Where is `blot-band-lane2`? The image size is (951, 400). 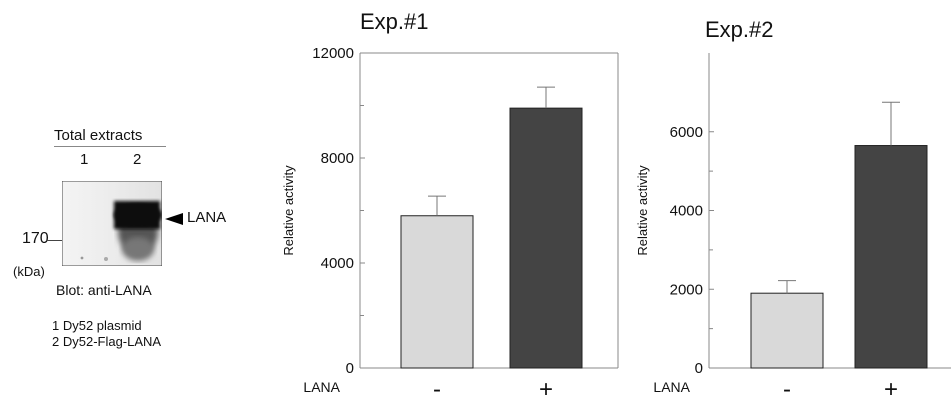 blot-band-lane2 is located at coordinates (138, 231).